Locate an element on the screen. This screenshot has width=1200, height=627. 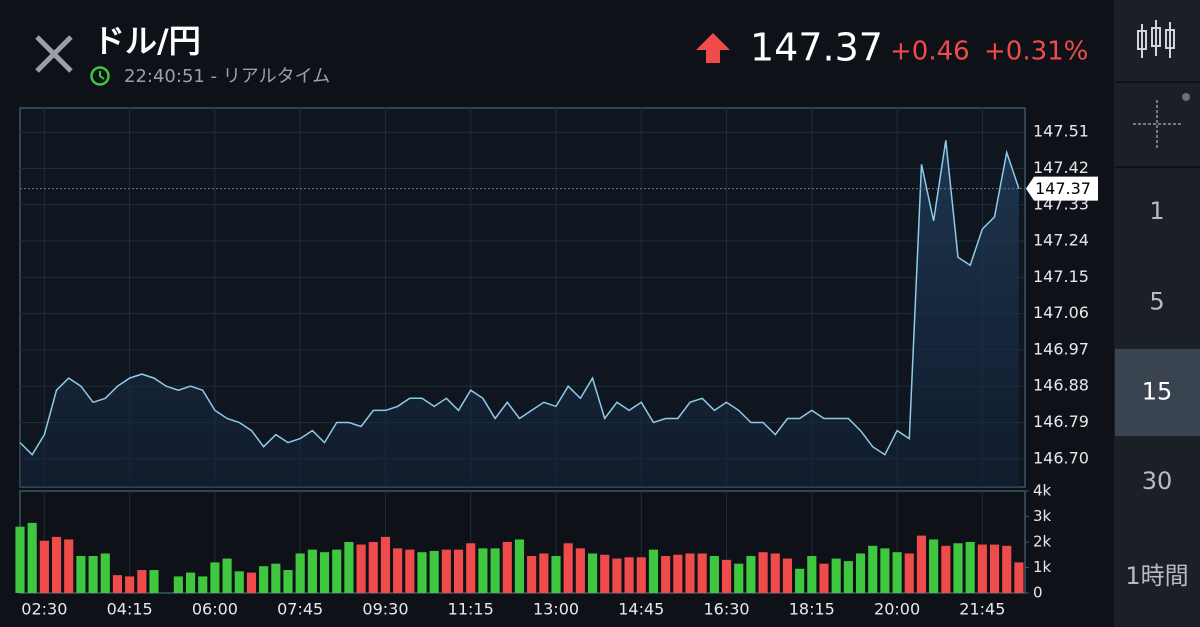
x-tick-label: 11:15 is located at coordinates (471, 609).